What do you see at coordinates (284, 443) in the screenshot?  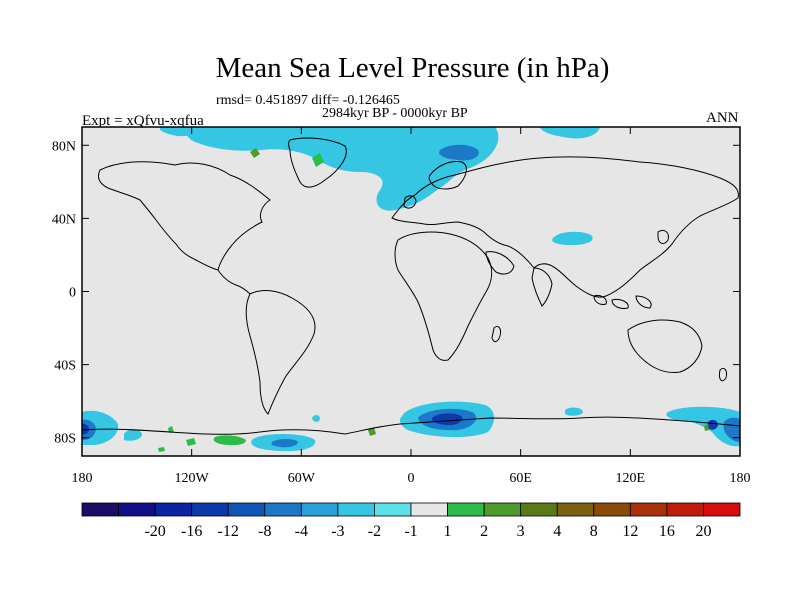 I see `antarctic-anomaly-sw-mid` at bounding box center [284, 443].